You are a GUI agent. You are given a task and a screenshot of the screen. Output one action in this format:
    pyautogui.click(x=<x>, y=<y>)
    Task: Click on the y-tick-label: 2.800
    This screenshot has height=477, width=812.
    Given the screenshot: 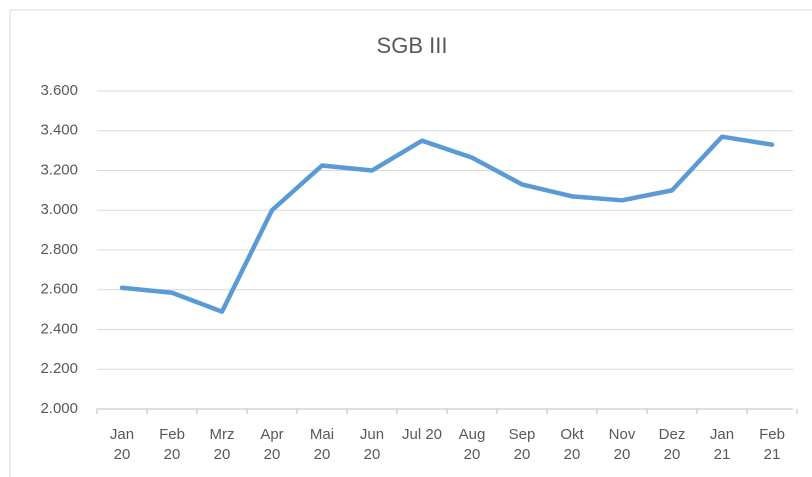 What is the action you would take?
    pyautogui.click(x=59, y=249)
    